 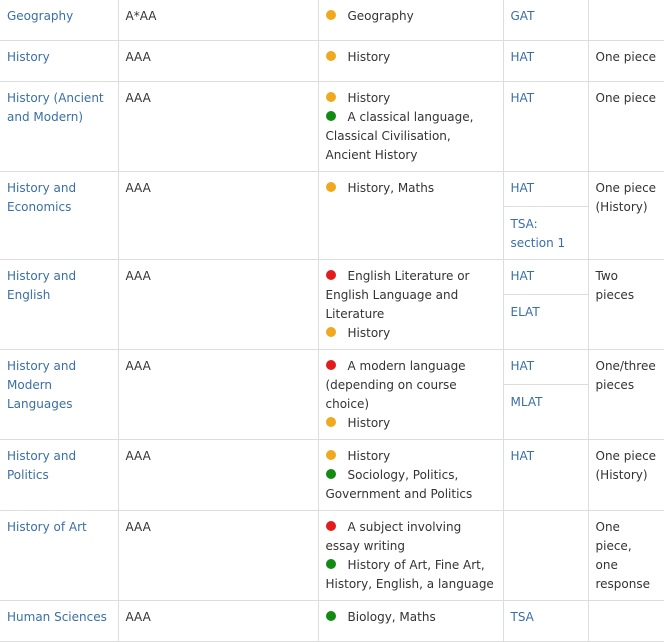 I want to click on course-cell: History and Modern Languages, so click(x=59, y=394).